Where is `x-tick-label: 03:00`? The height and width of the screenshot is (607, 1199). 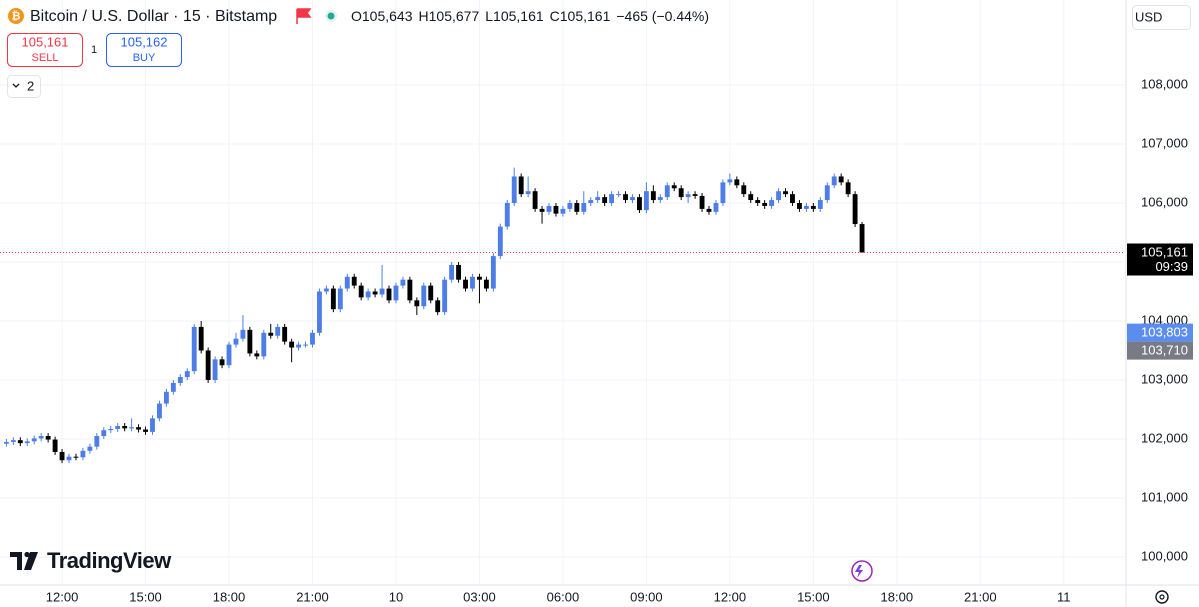
x-tick-label: 03:00 is located at coordinates (479, 596).